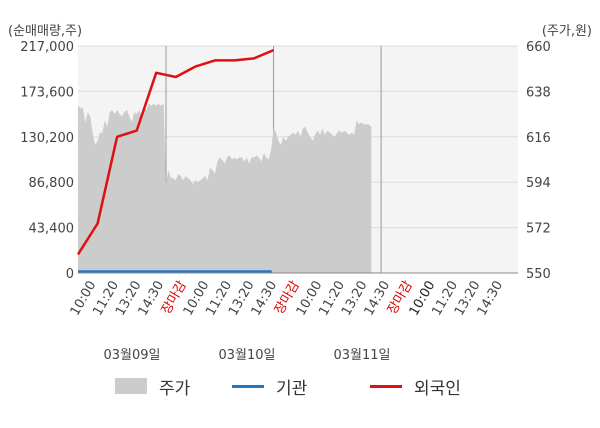  What do you see at coordinates (538, 138) in the screenshot?
I see `y-right-tick-label: 616` at bounding box center [538, 138].